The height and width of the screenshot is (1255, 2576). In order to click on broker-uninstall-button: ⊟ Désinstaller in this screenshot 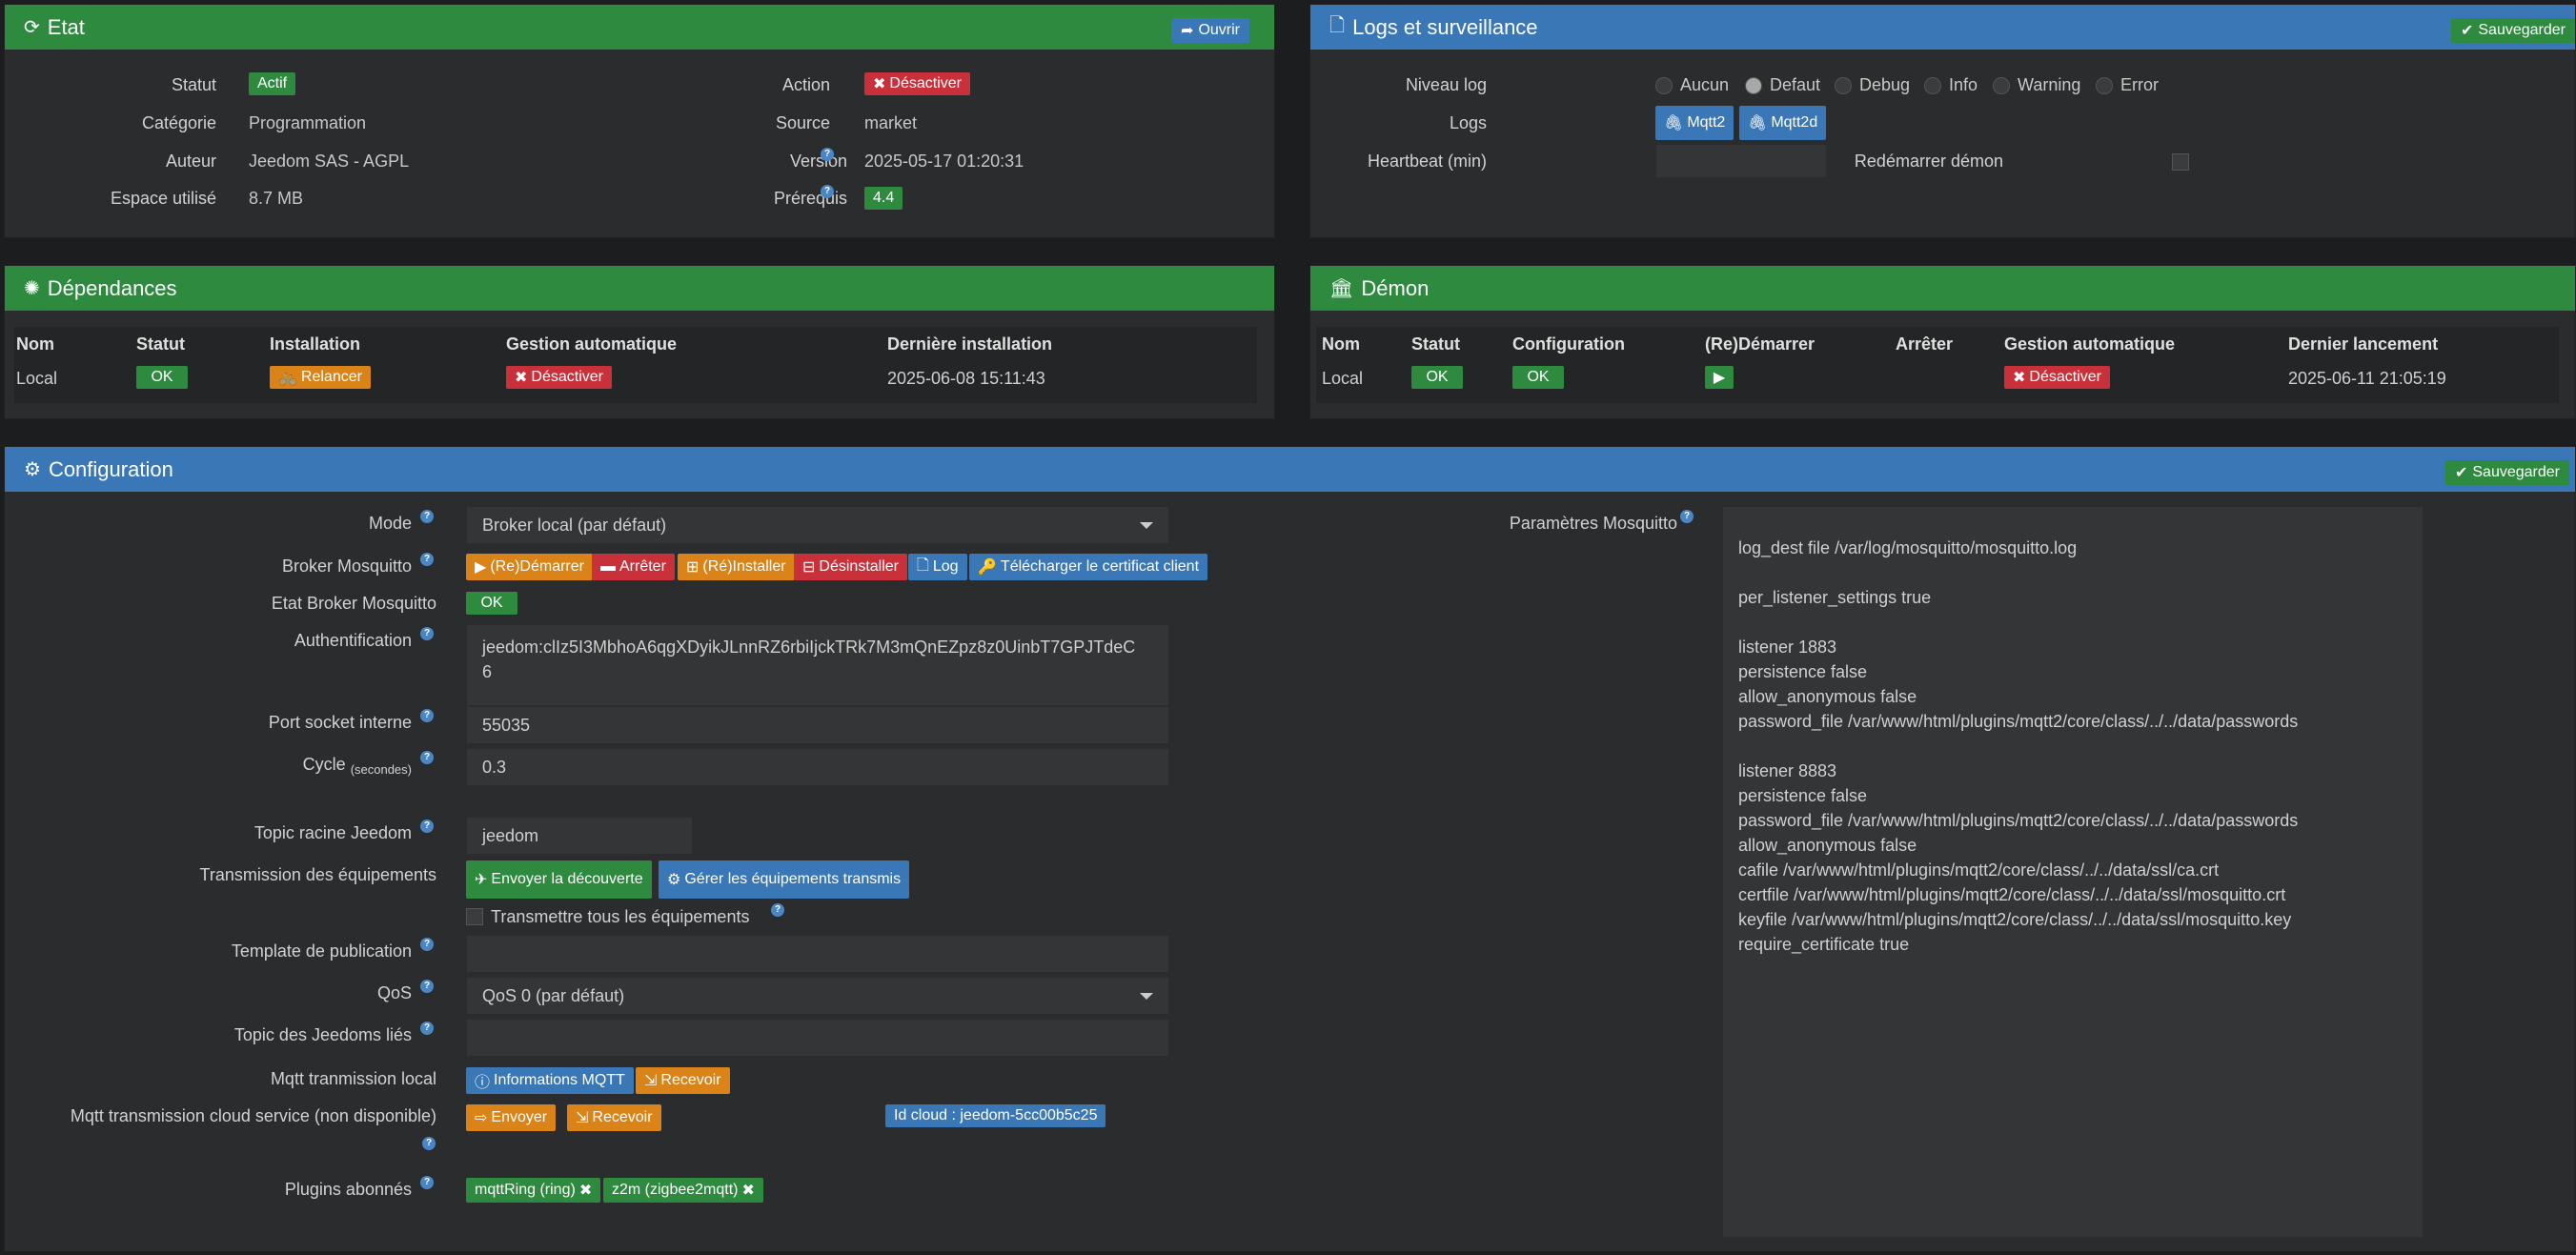, I will do `click(850, 567)`.